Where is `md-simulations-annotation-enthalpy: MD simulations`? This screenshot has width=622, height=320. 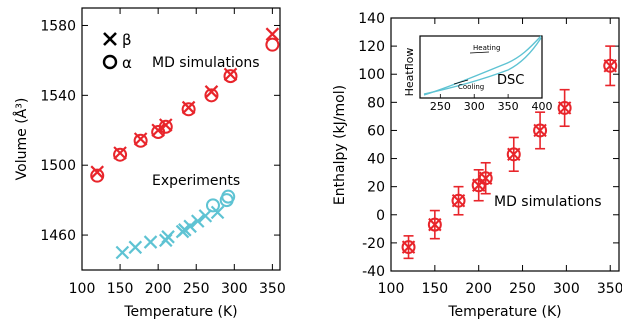 md-simulations-annotation-enthalpy: MD simulations is located at coordinates (548, 202).